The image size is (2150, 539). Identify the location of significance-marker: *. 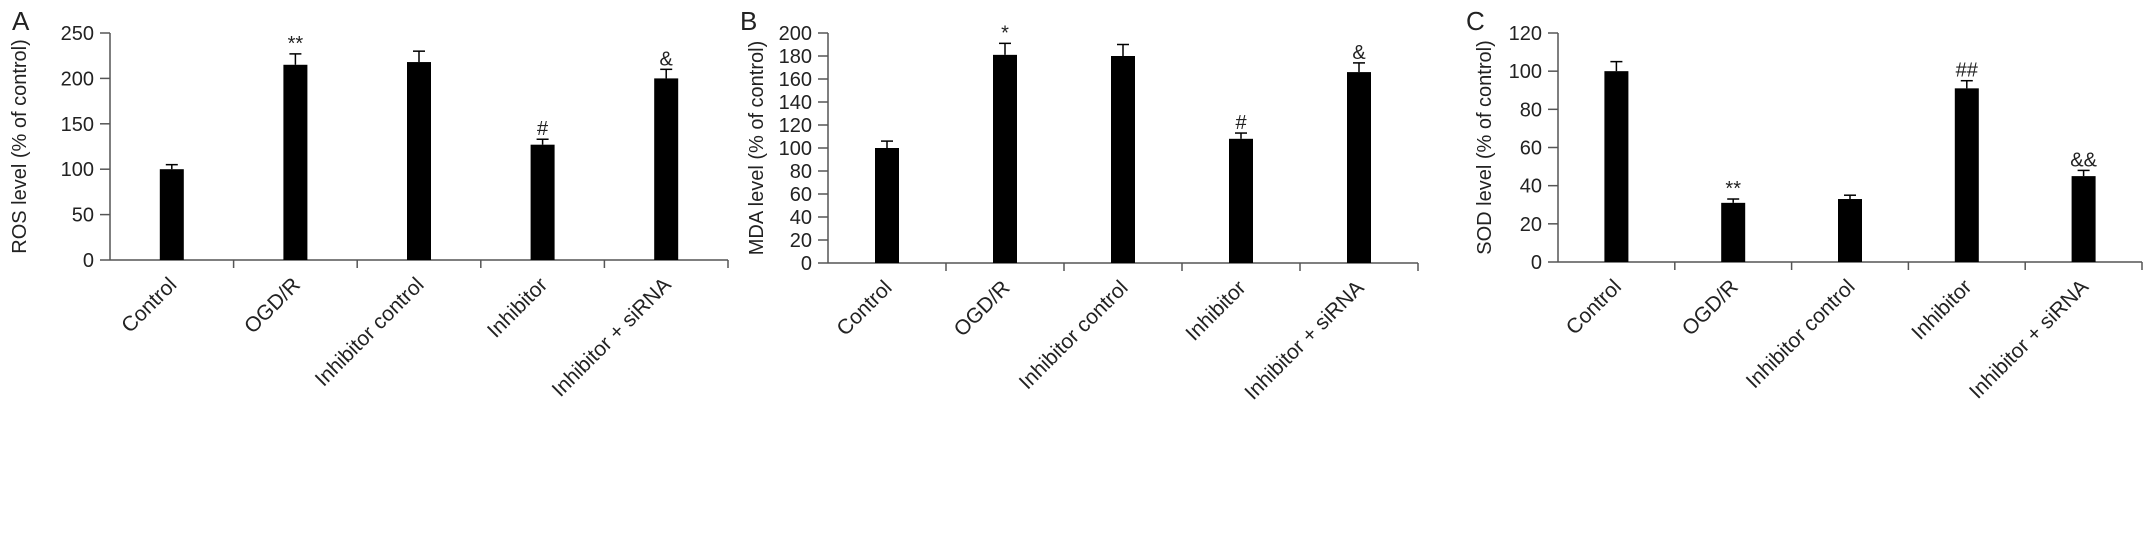
(1005, 33).